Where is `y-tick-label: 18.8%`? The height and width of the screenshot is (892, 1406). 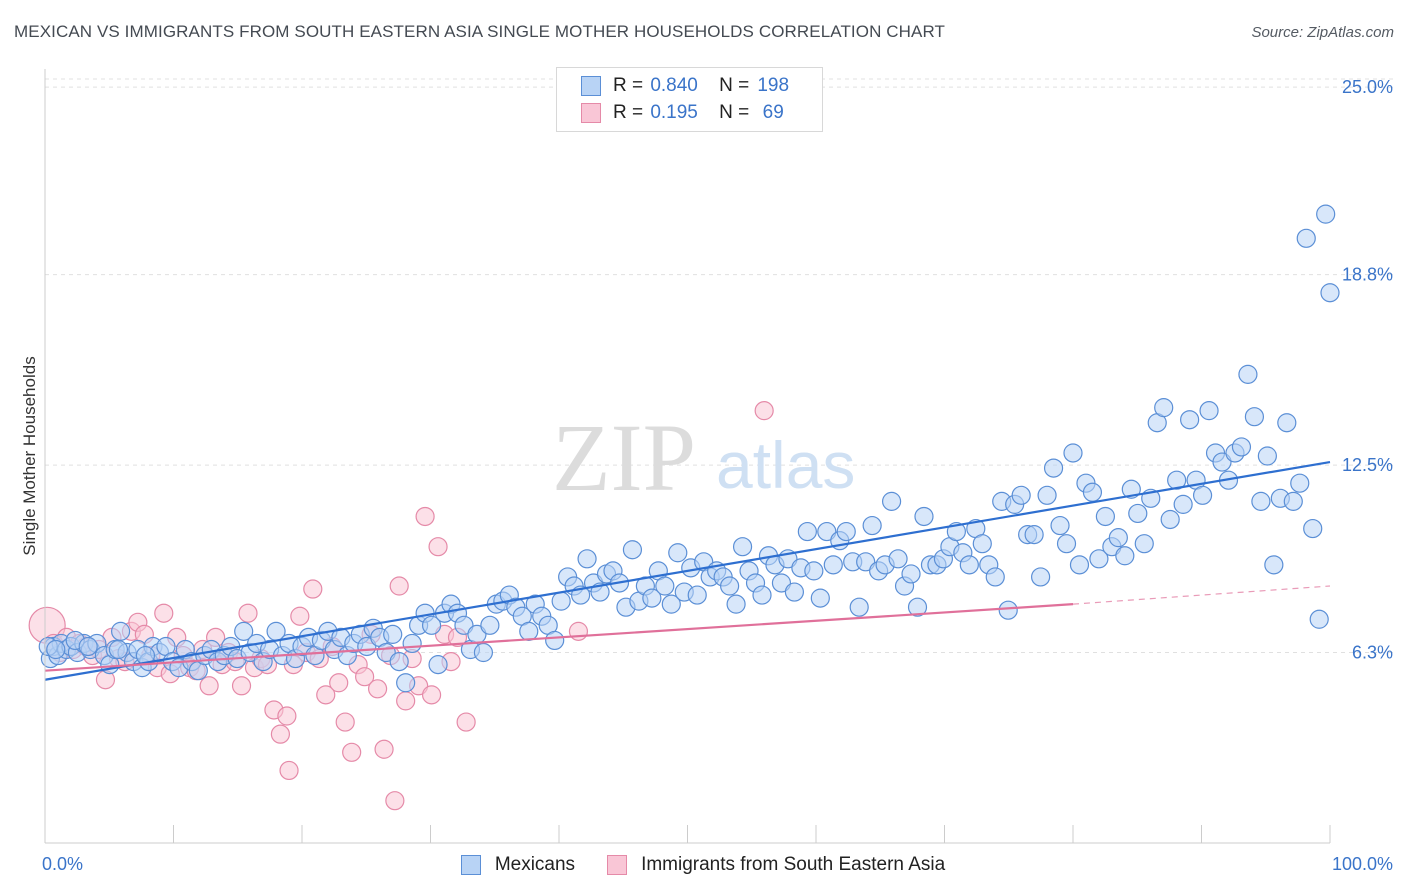 y-tick-label: 18.8% is located at coordinates (1367, 275).